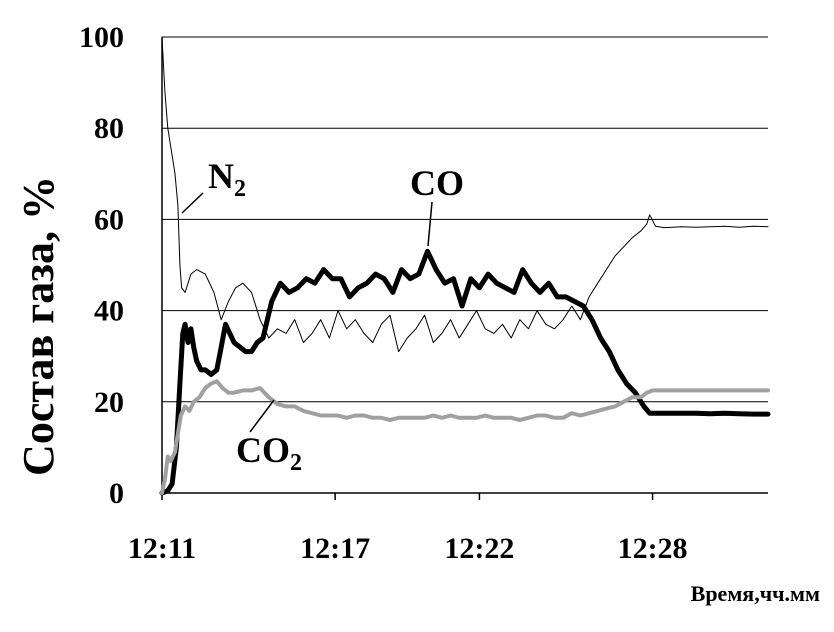  I want to click on y-tick-label: 0, so click(116, 493).